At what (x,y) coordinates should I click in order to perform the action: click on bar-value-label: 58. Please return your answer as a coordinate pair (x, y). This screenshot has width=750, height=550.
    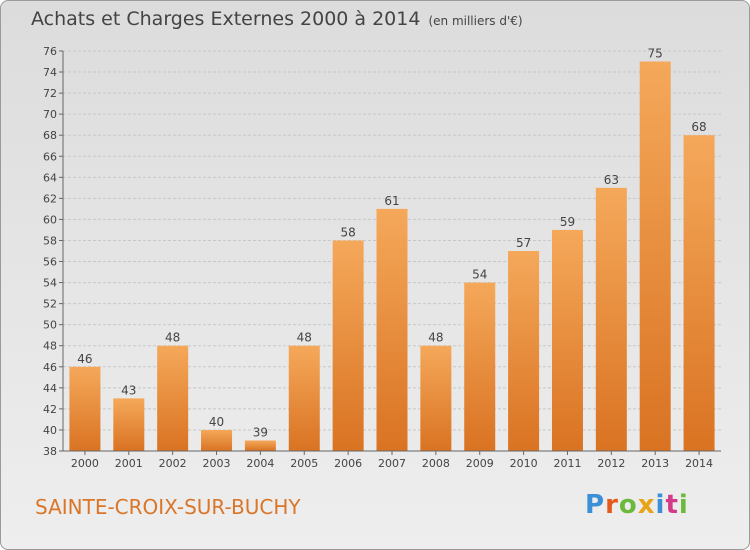
    Looking at the image, I should click on (347, 232).